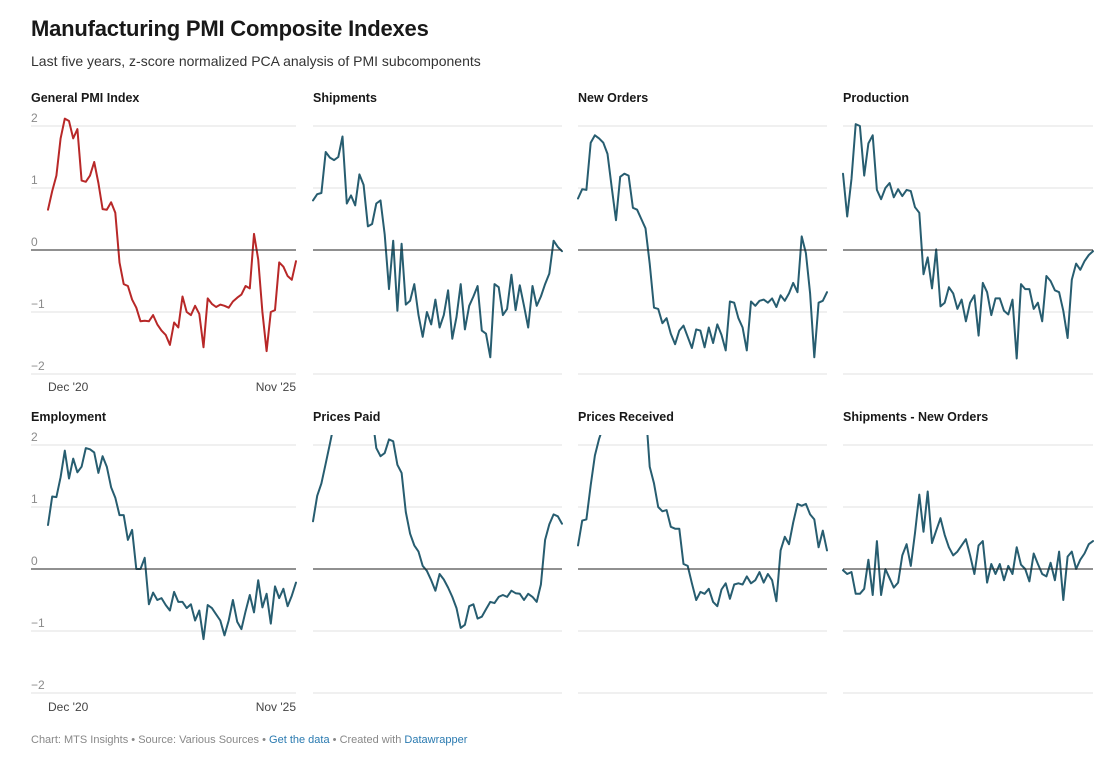  Describe the element at coordinates (230, 28) in the screenshot. I see `chart-title: Manufacturing PMI Composite Indexes` at that location.